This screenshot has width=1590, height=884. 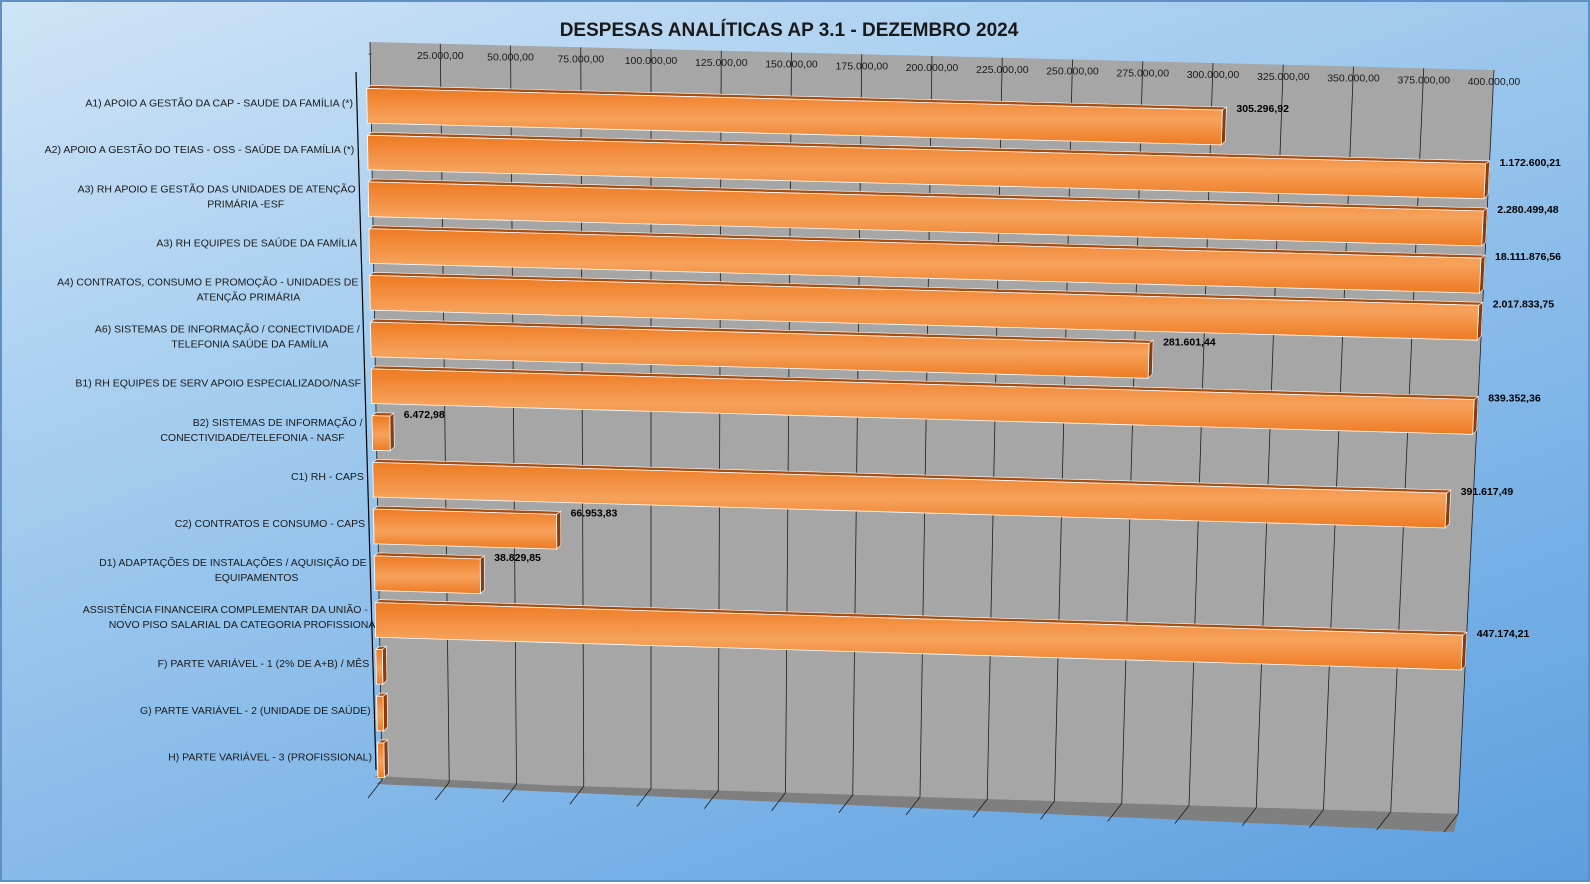 I want to click on x-tick-label: 250.000,00, so click(x=1072, y=72).